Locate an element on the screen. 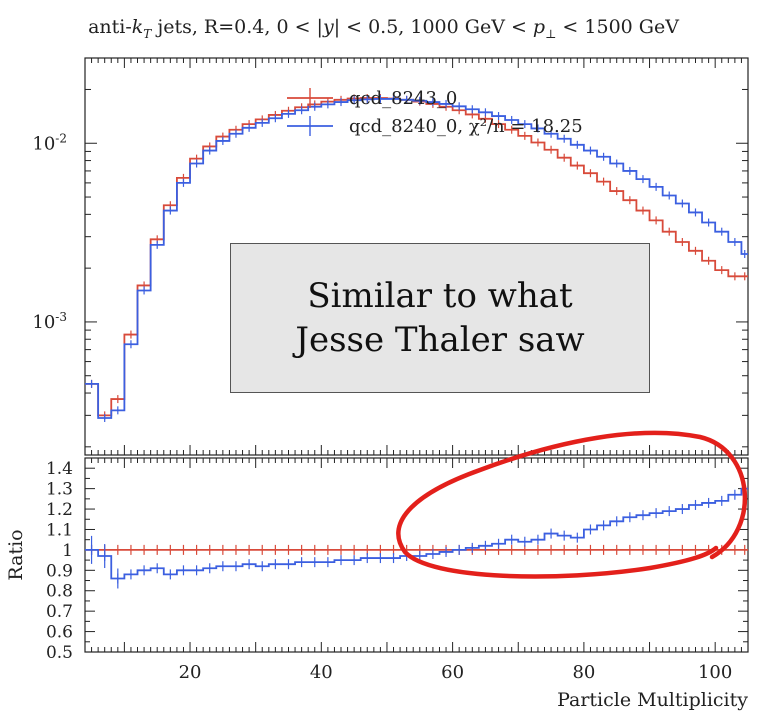  y-tick-label-main: 10⁻³ is located at coordinates (49, 321).